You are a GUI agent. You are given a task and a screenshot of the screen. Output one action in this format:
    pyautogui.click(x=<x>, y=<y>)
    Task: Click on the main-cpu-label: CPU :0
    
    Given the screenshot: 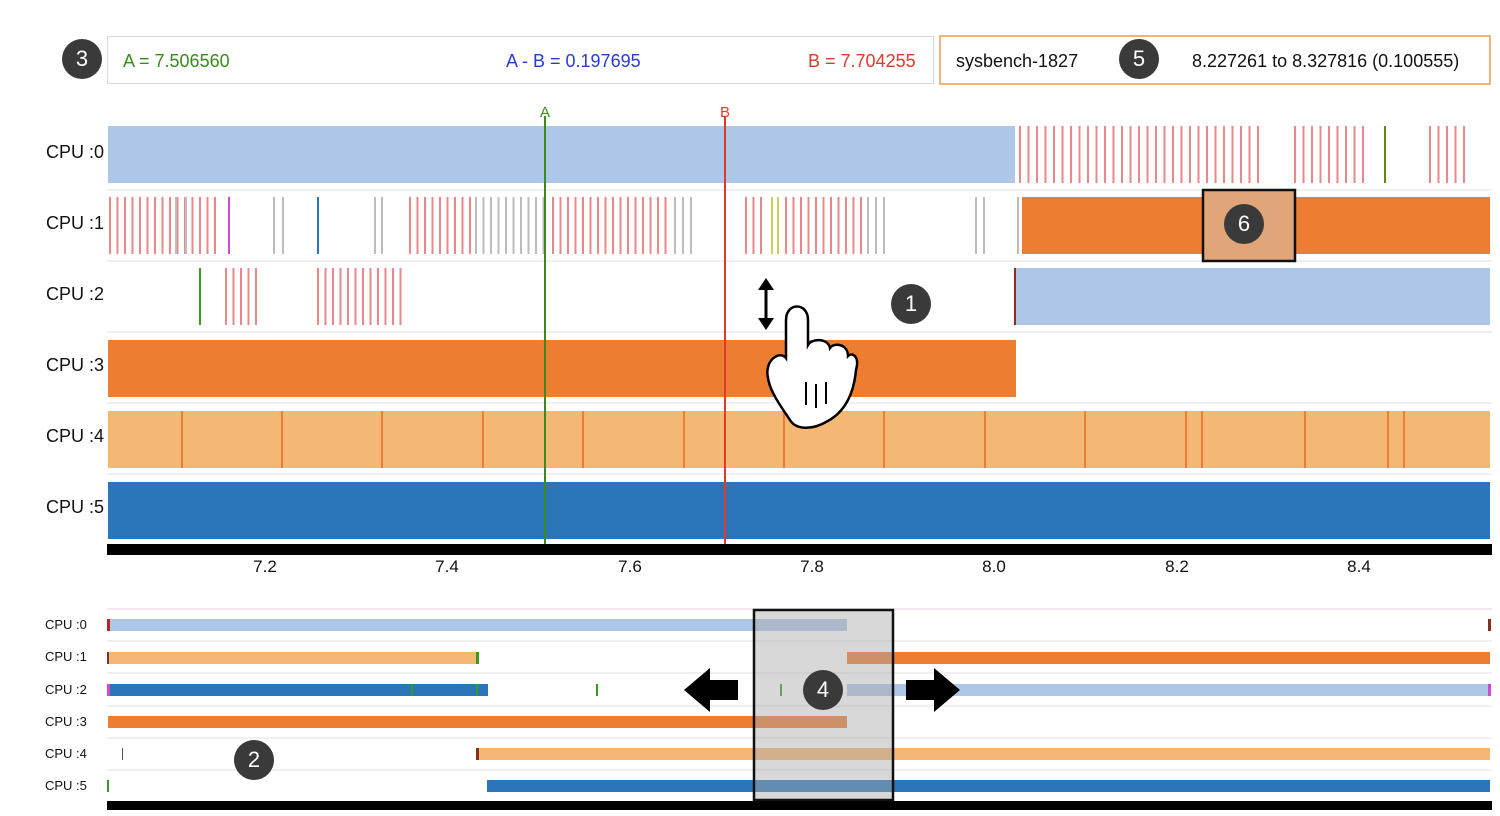 What is the action you would take?
    pyautogui.click(x=75, y=152)
    